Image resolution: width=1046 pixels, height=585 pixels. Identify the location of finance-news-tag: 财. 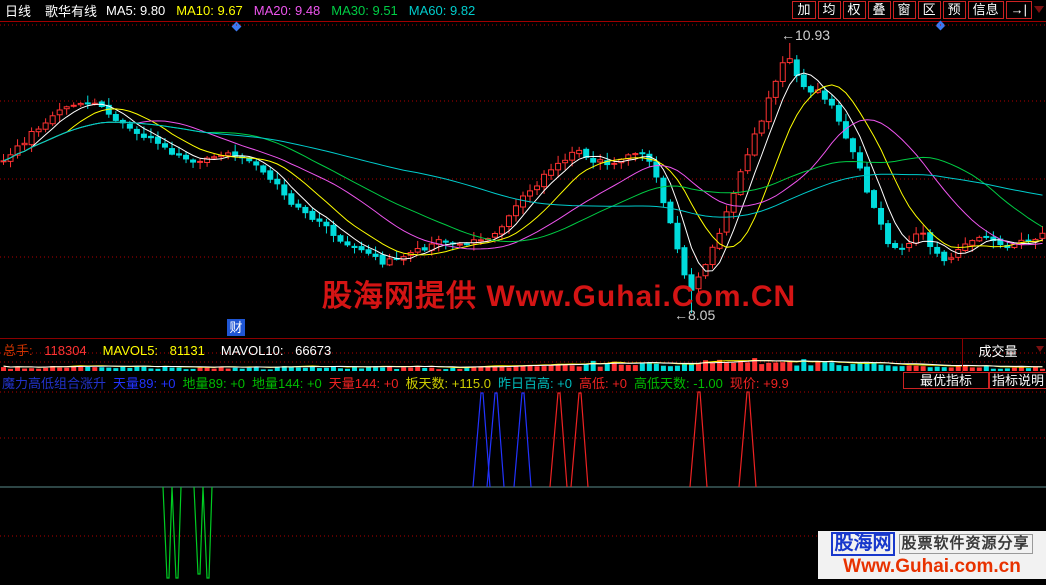
(236, 327).